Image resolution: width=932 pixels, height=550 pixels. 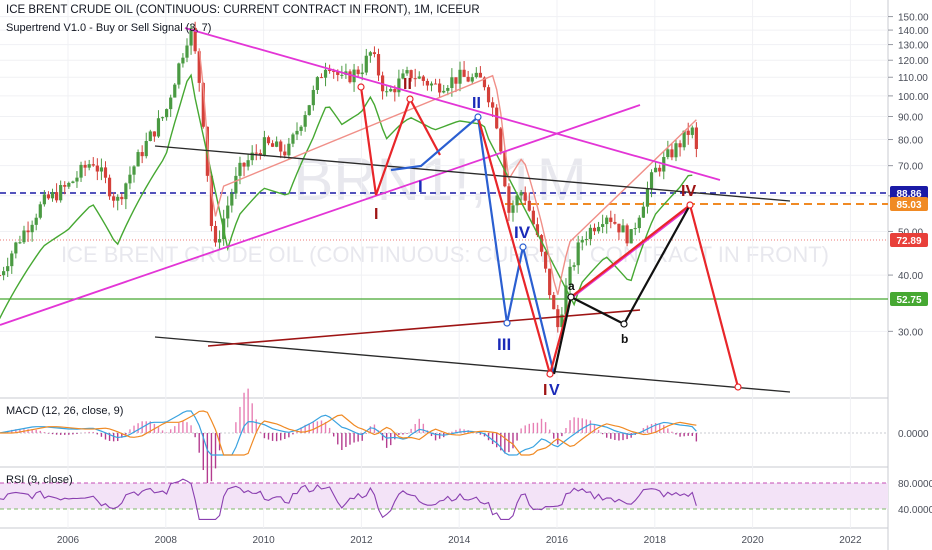 I want to click on x-tick-label: 2012, so click(x=361, y=540).